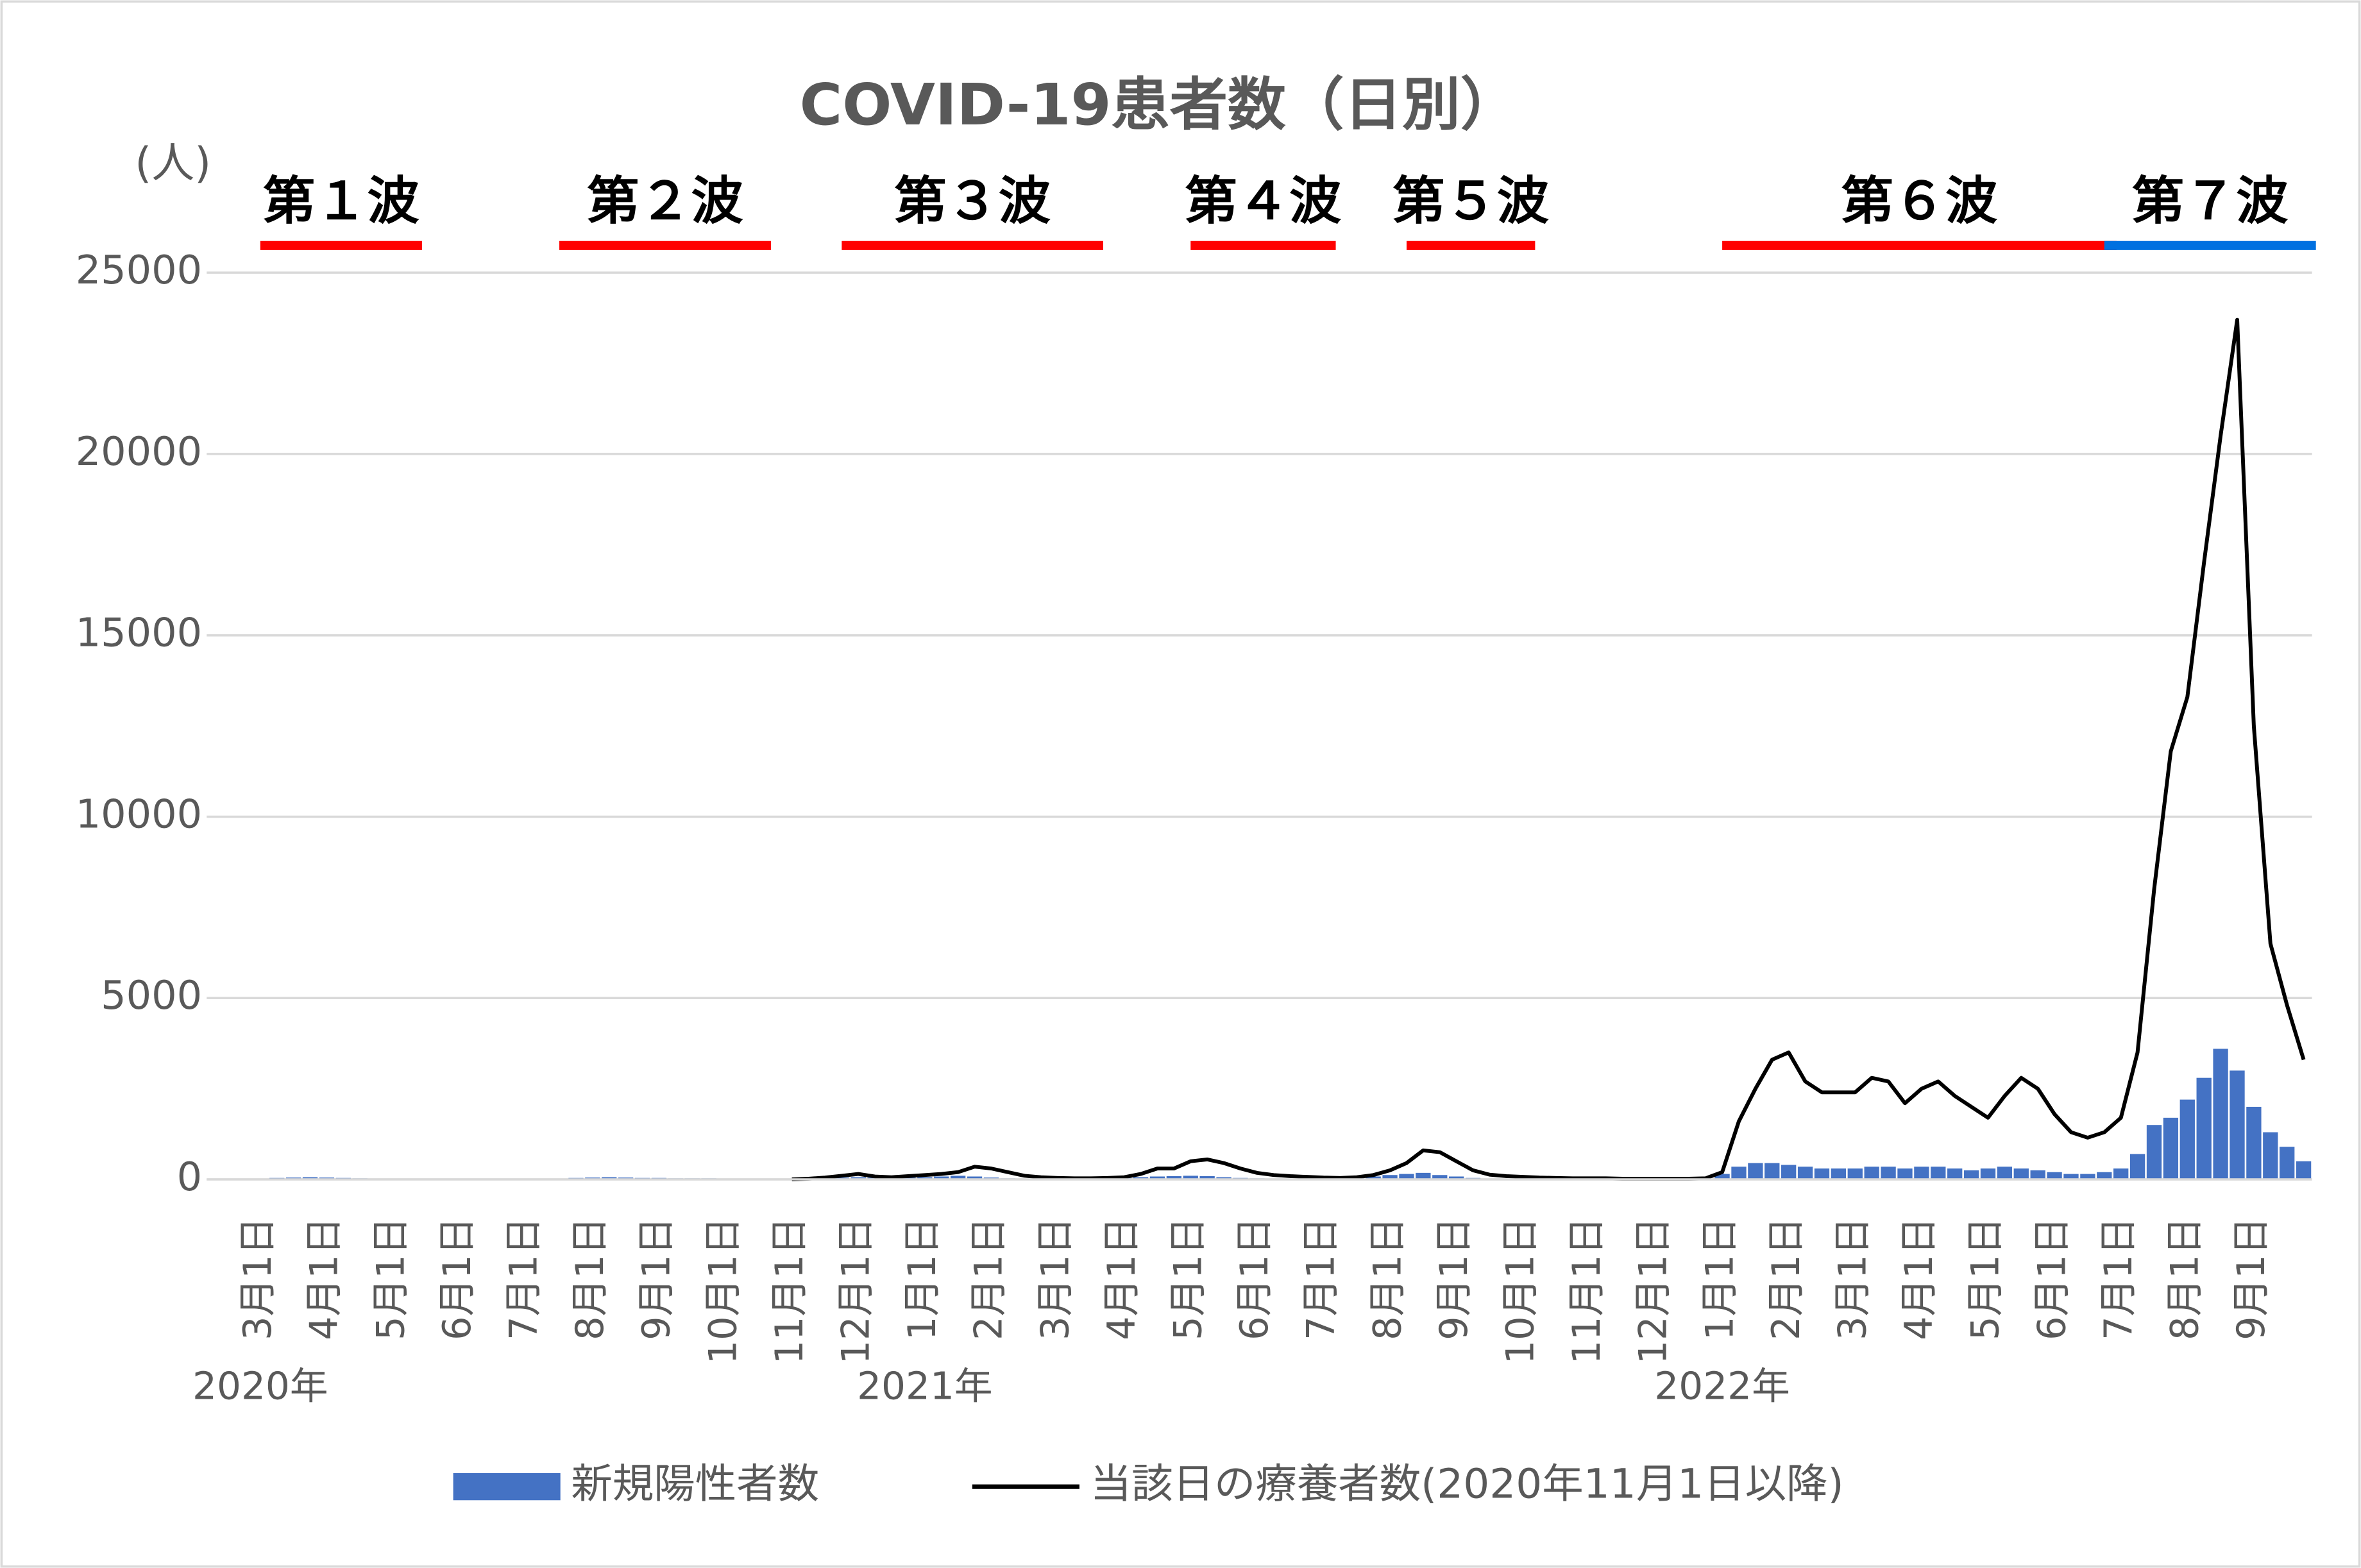 The image size is (2361, 1568). What do you see at coordinates (151, 995) in the screenshot?
I see `y-tick-label: 5000` at bounding box center [151, 995].